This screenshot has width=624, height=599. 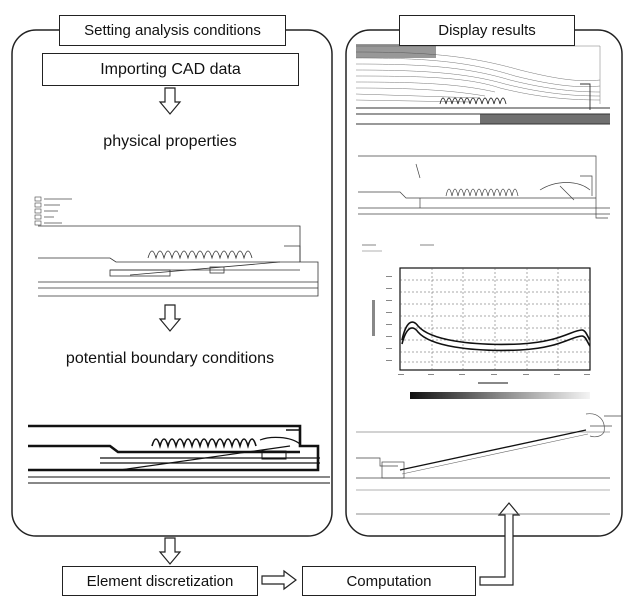 I want to click on result-line-chart, so click(x=476, y=314).